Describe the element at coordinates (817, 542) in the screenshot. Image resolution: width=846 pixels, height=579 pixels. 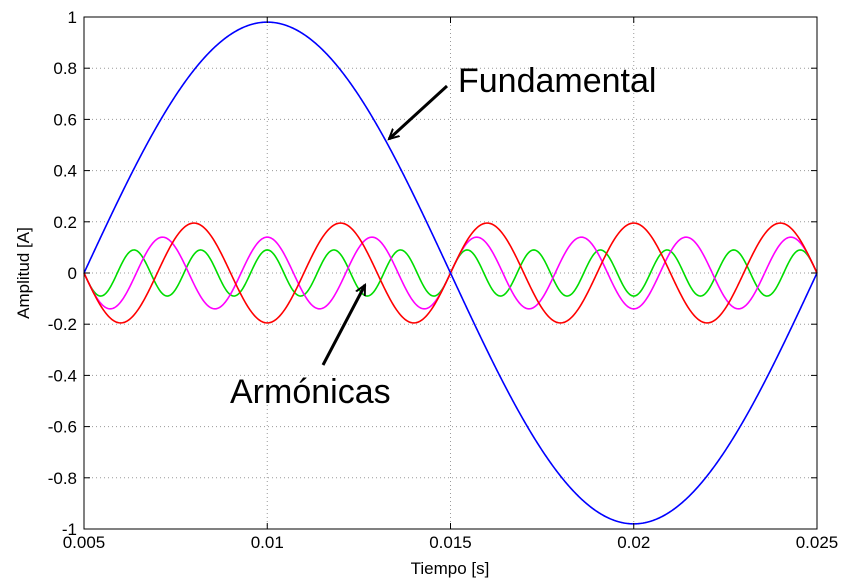
I see `x-tick-label: 0.025` at that location.